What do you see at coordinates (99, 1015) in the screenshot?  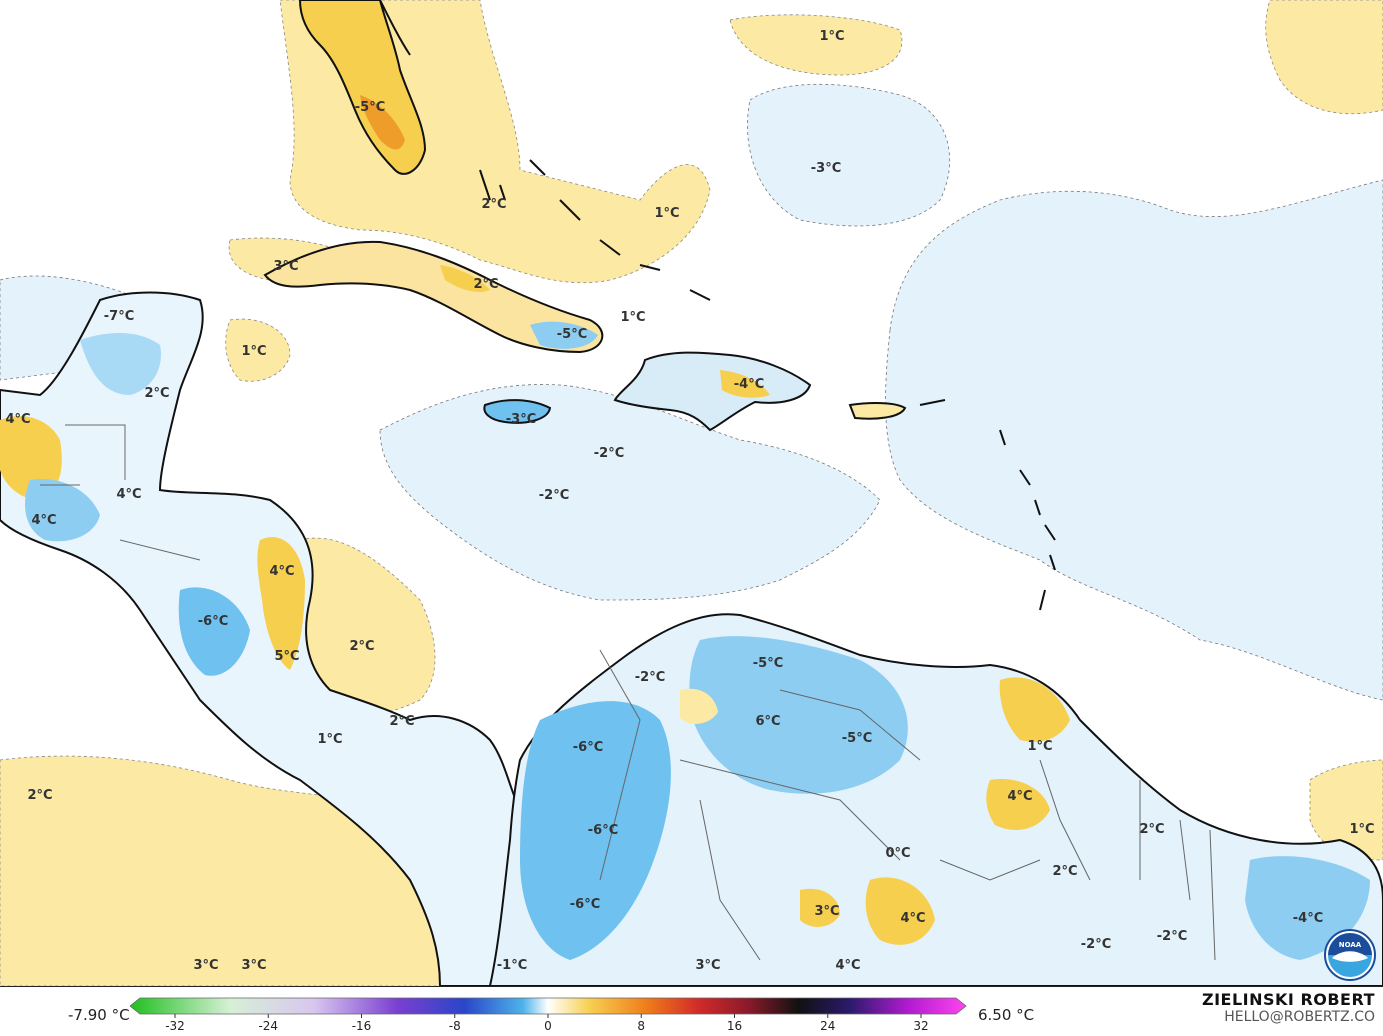 I see `legend-min-label: -7.90 °C` at bounding box center [99, 1015].